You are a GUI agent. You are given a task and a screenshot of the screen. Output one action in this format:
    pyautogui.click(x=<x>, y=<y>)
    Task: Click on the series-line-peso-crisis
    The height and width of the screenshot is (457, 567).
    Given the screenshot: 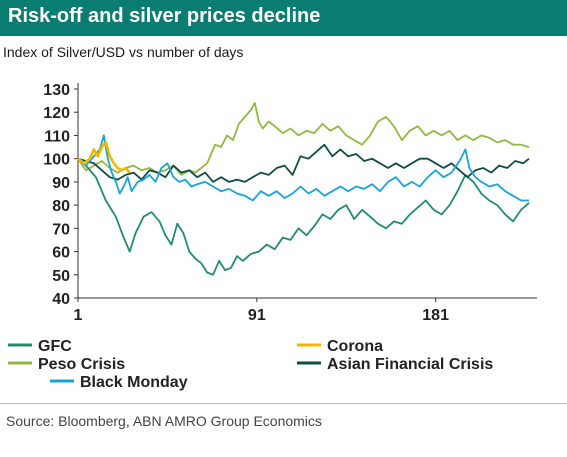 What is the action you would take?
    pyautogui.click(x=303, y=139)
    